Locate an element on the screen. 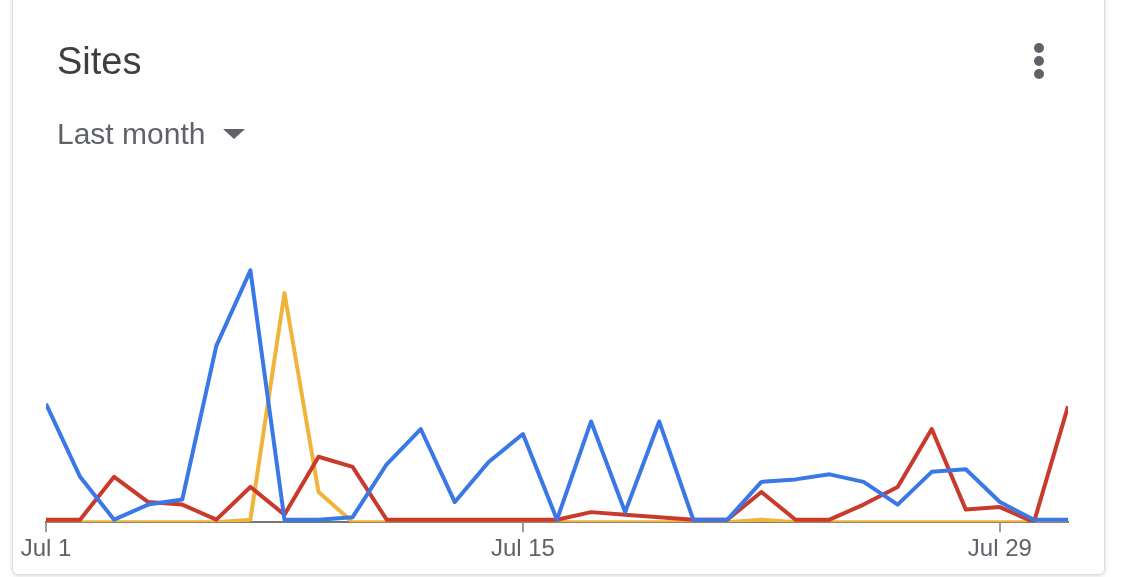 The image size is (1125, 577). x-tick-label: Jul 15 is located at coordinates (522, 548).